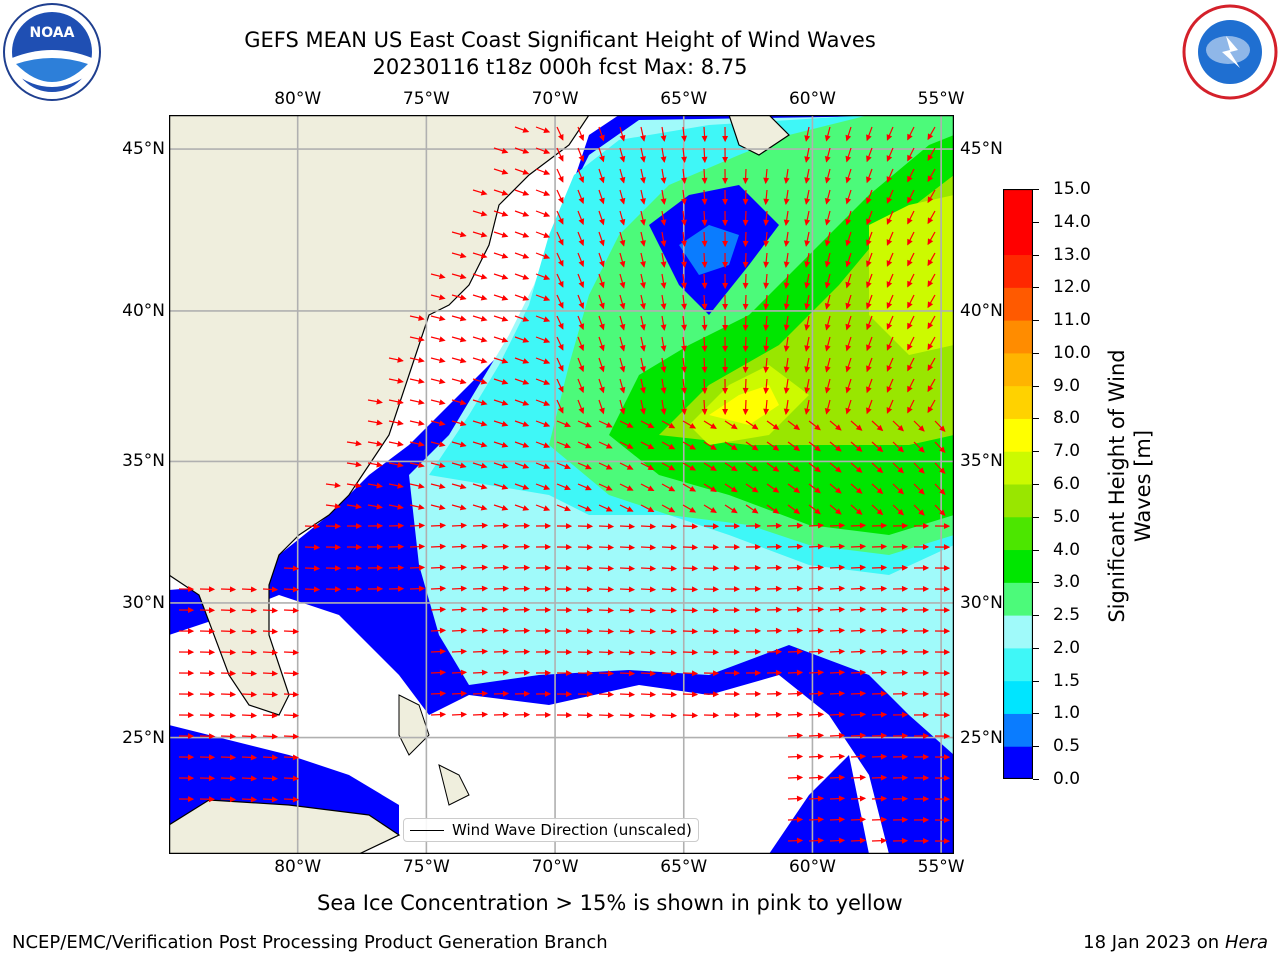 The width and height of the screenshot is (1280, 960). I want to click on lat-tick-label: 25°N, so click(143, 737).